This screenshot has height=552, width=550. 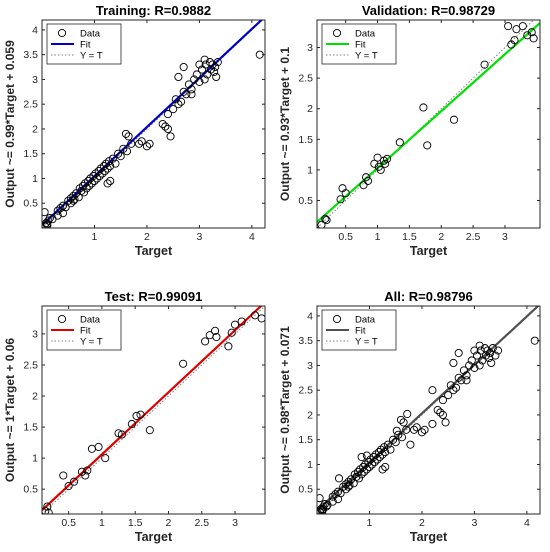 What do you see at coordinates (252, 237) in the screenshot?
I see `panel-1-x-tick-label: 4` at bounding box center [252, 237].